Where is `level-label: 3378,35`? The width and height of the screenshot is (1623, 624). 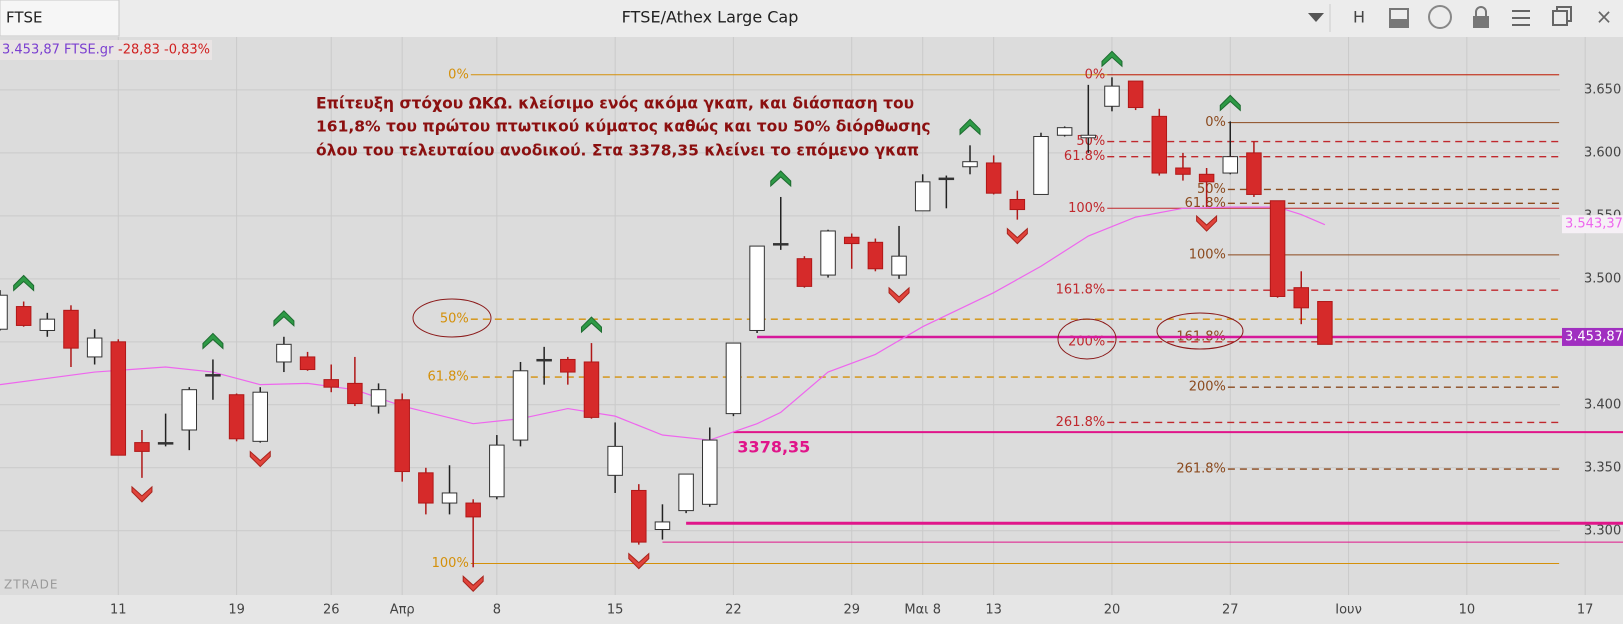
level-label: 3378,35 is located at coordinates (773, 447).